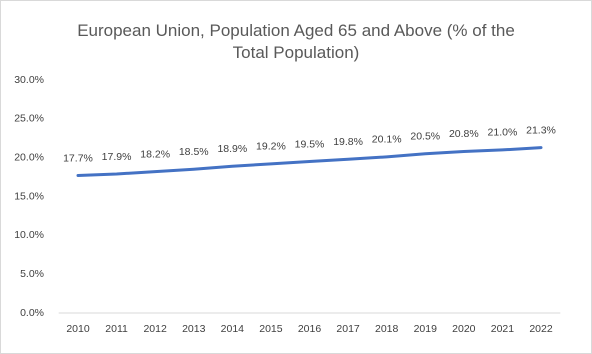 Image resolution: width=592 pixels, height=354 pixels. Describe the element at coordinates (464, 329) in the screenshot. I see `x-tick-label: 2020` at that location.